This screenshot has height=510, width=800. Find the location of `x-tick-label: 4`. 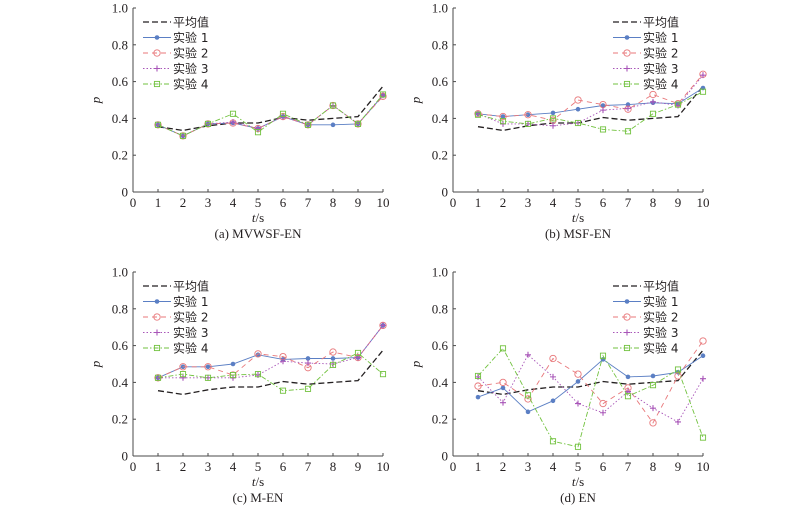

x-tick-label: 4 is located at coordinates (553, 202).